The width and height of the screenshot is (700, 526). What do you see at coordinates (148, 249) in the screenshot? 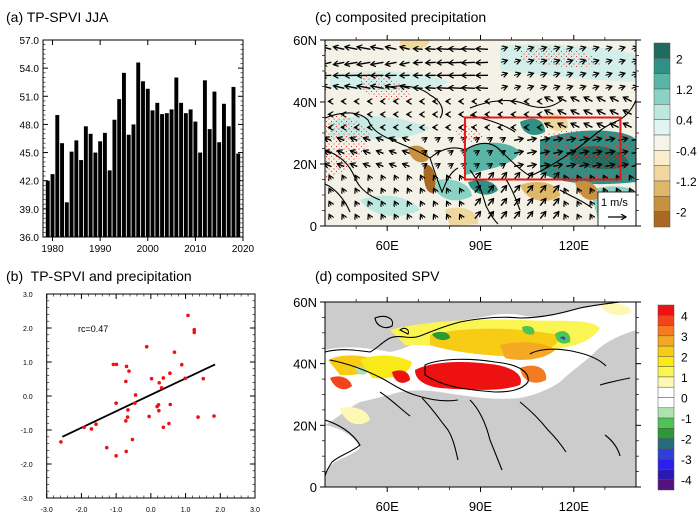
I see `x-tick-label: 2000` at bounding box center [148, 249].